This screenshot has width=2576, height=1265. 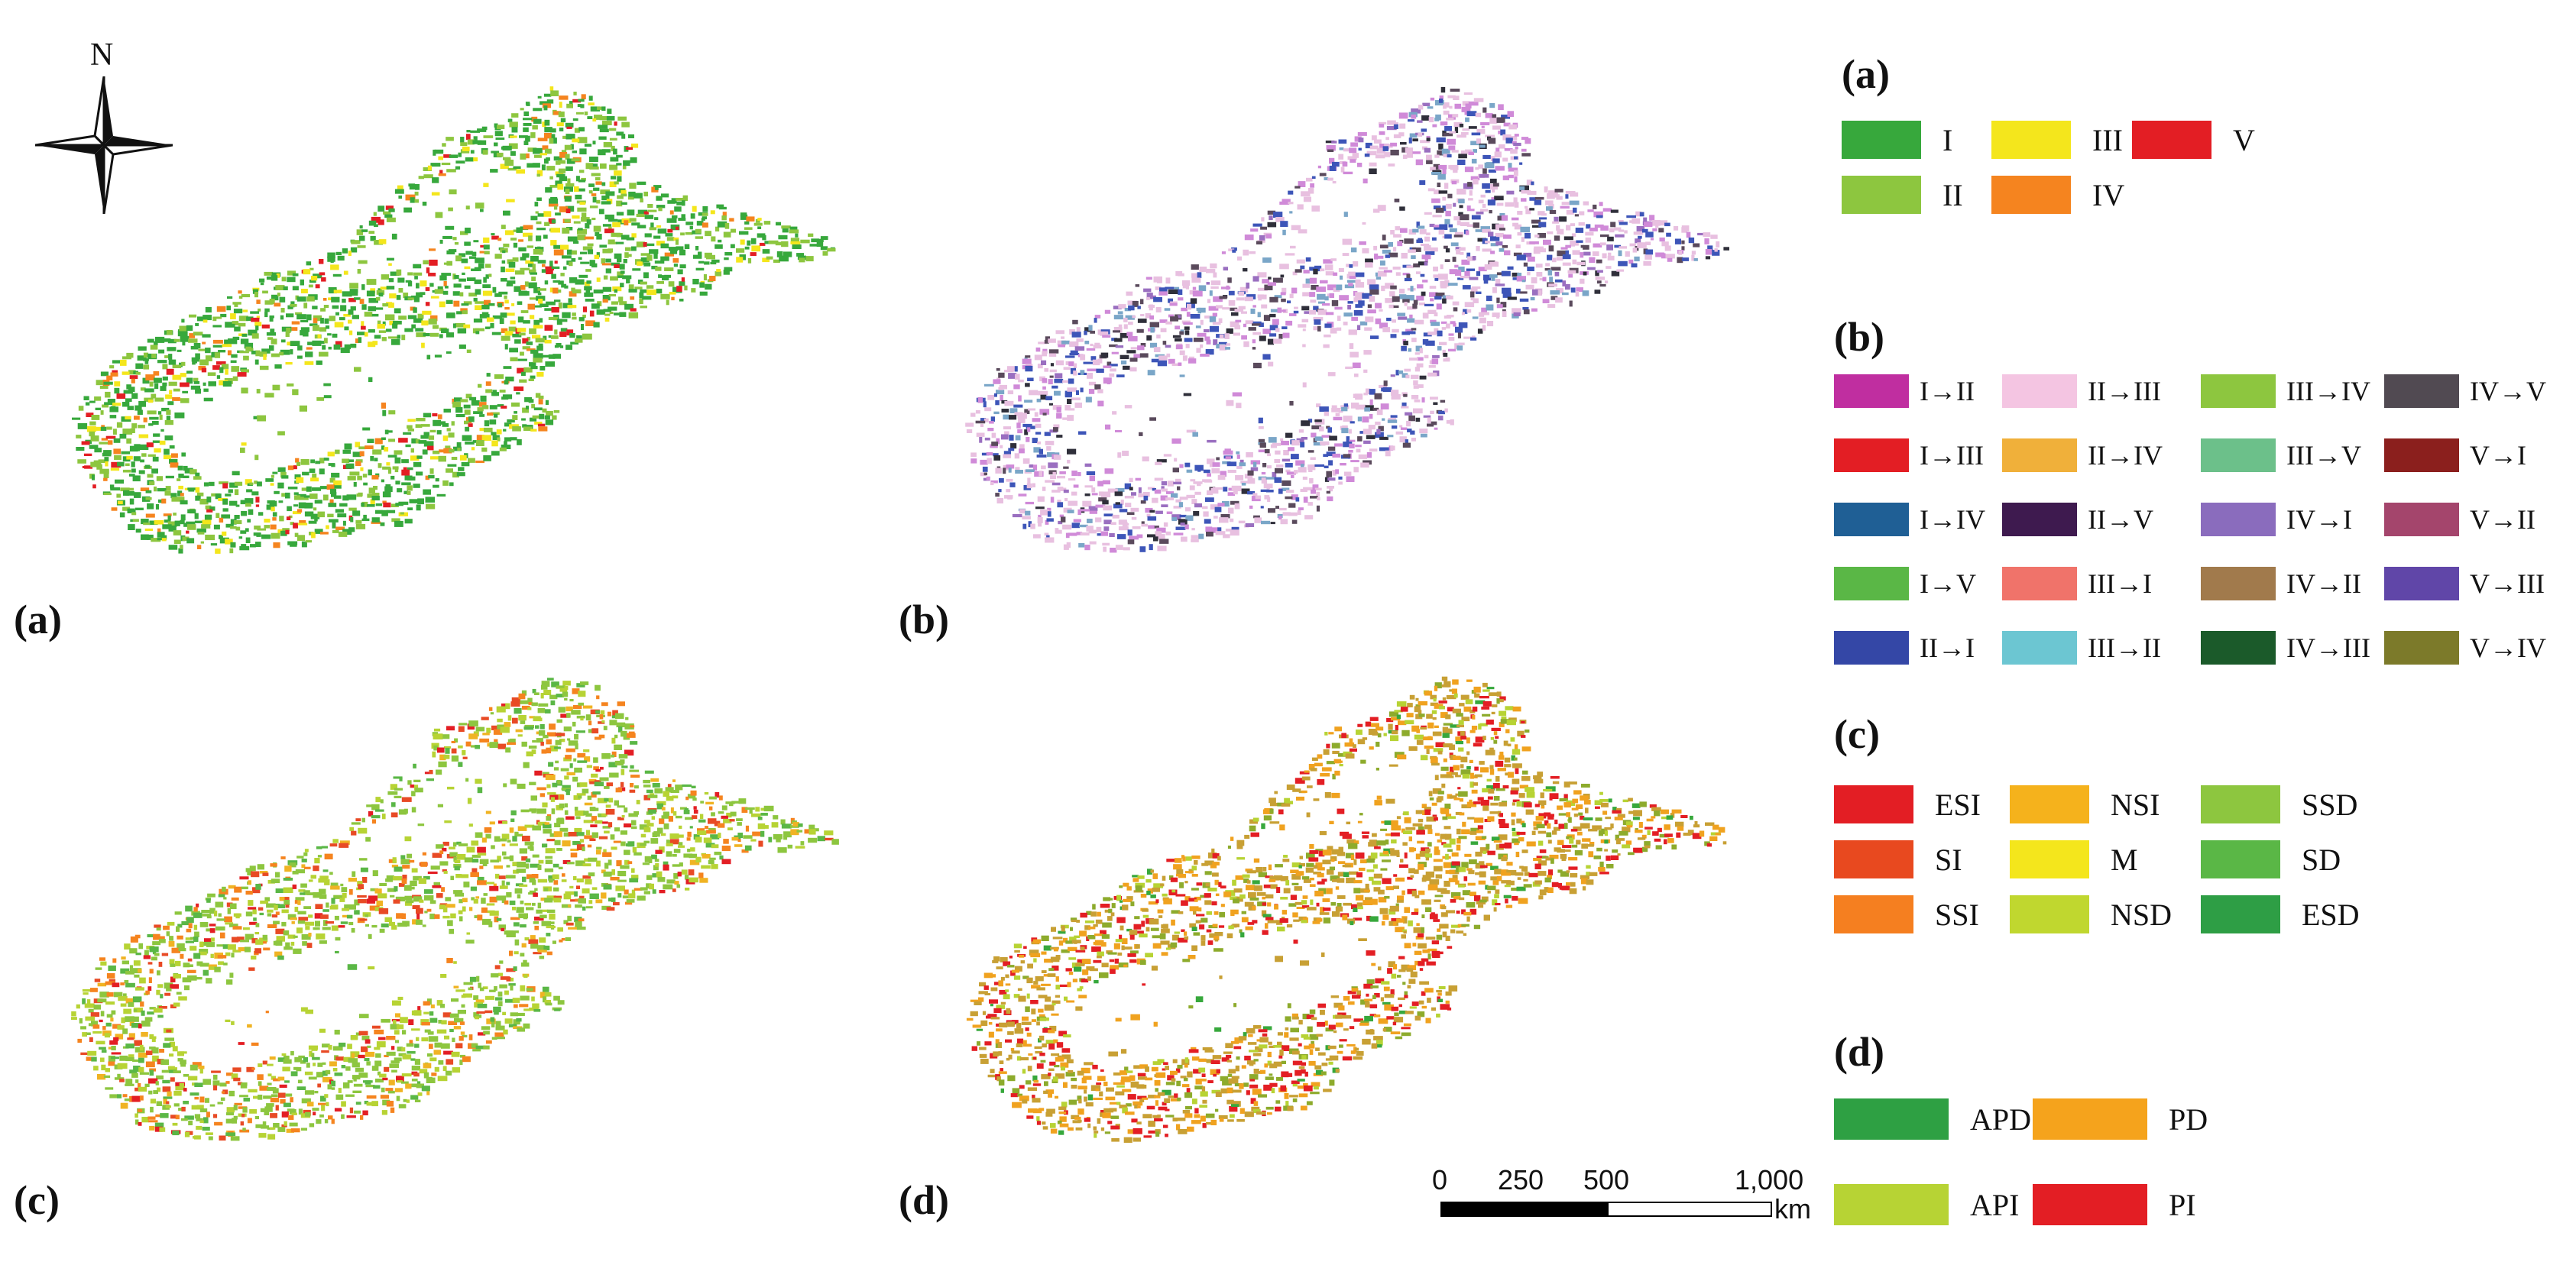 I want to click on legend-c-item: SI, so click(x=1898, y=859).